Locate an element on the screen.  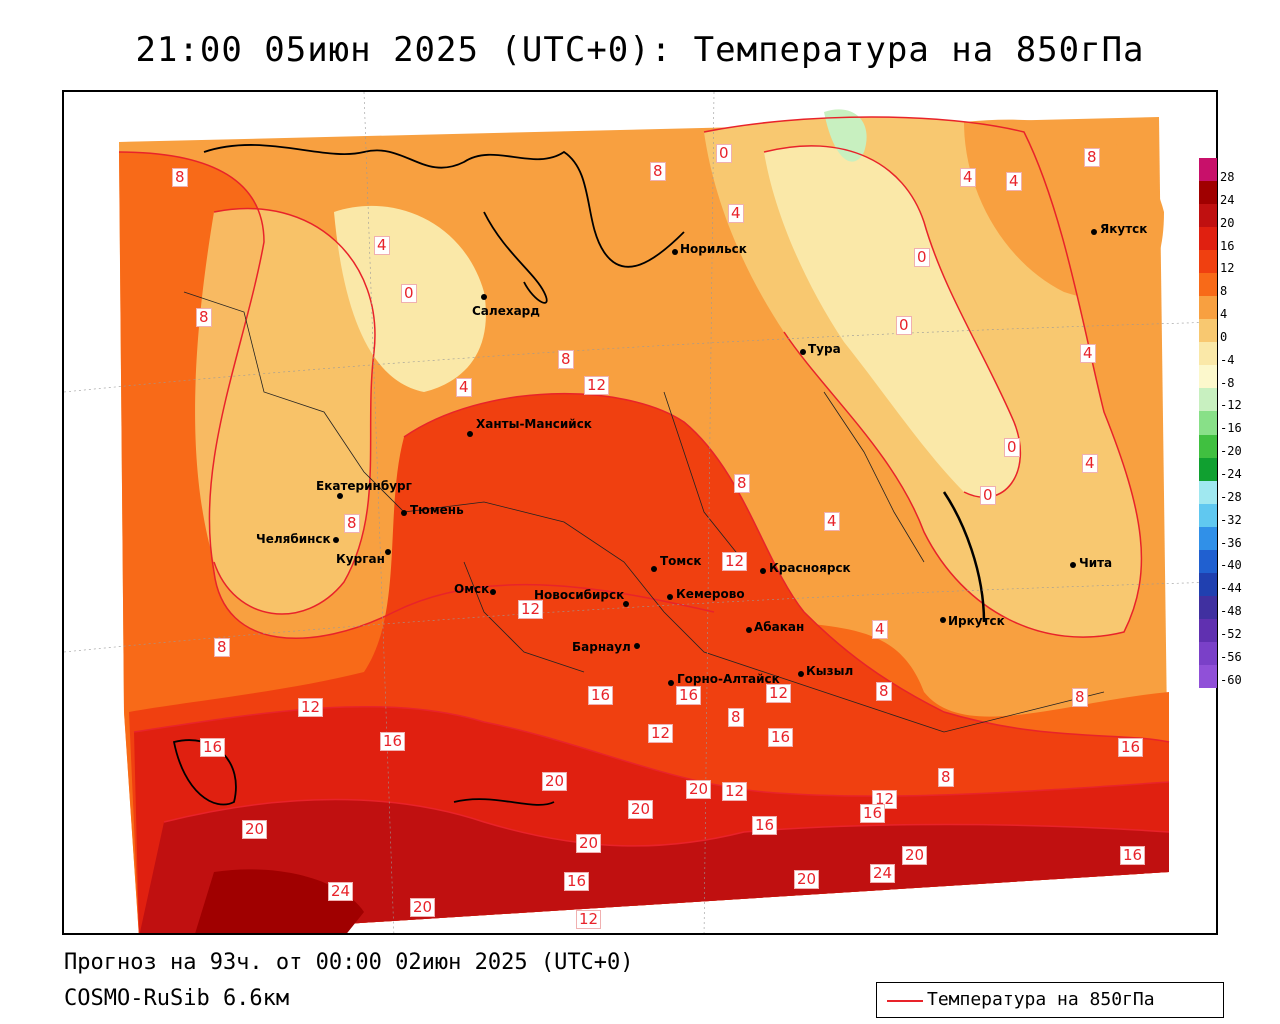
cold-northeast-green is located at coordinates (845, 135).